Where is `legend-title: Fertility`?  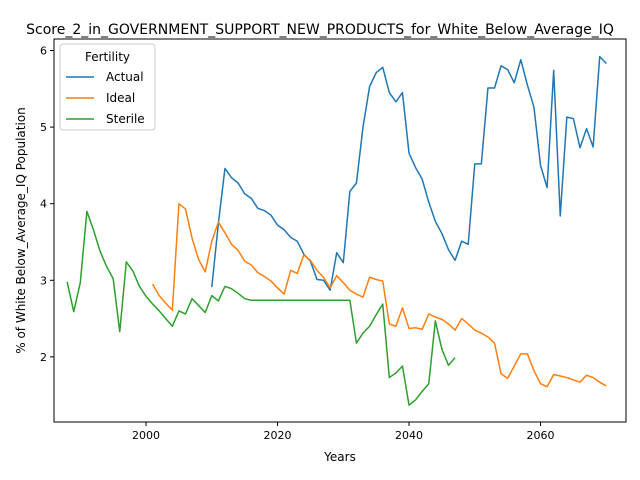 legend-title: Fertility is located at coordinates (107, 57).